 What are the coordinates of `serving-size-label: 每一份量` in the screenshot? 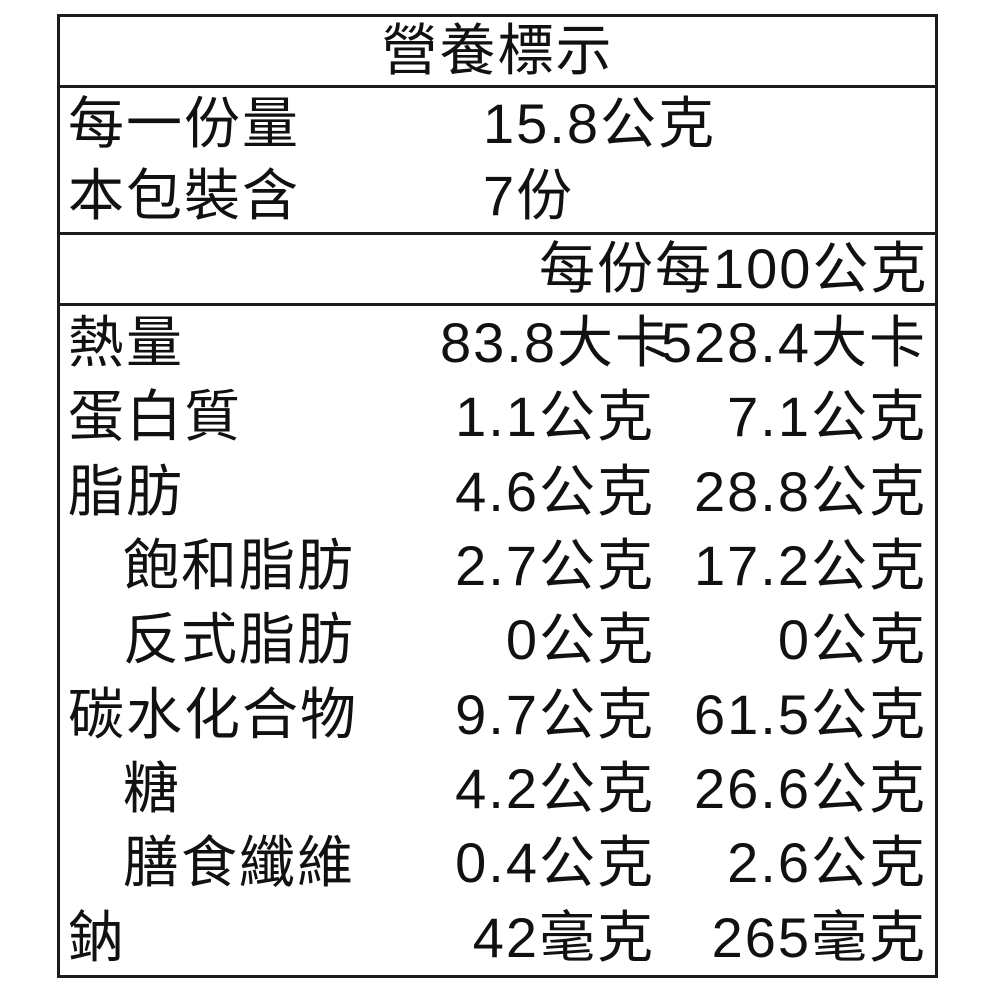 It's located at (184, 123).